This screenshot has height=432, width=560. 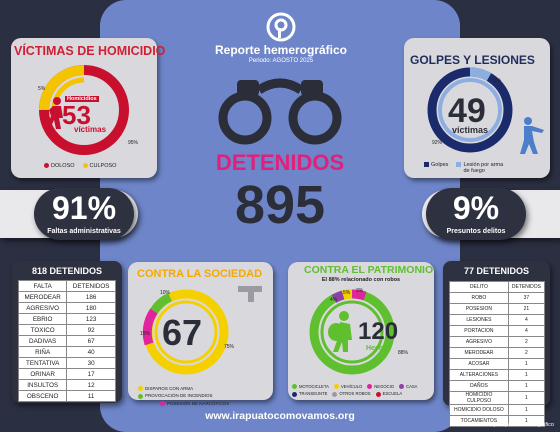 I want to click on golpes-legend: Golpes Lesión por arma de fuego, so click(x=466, y=168).